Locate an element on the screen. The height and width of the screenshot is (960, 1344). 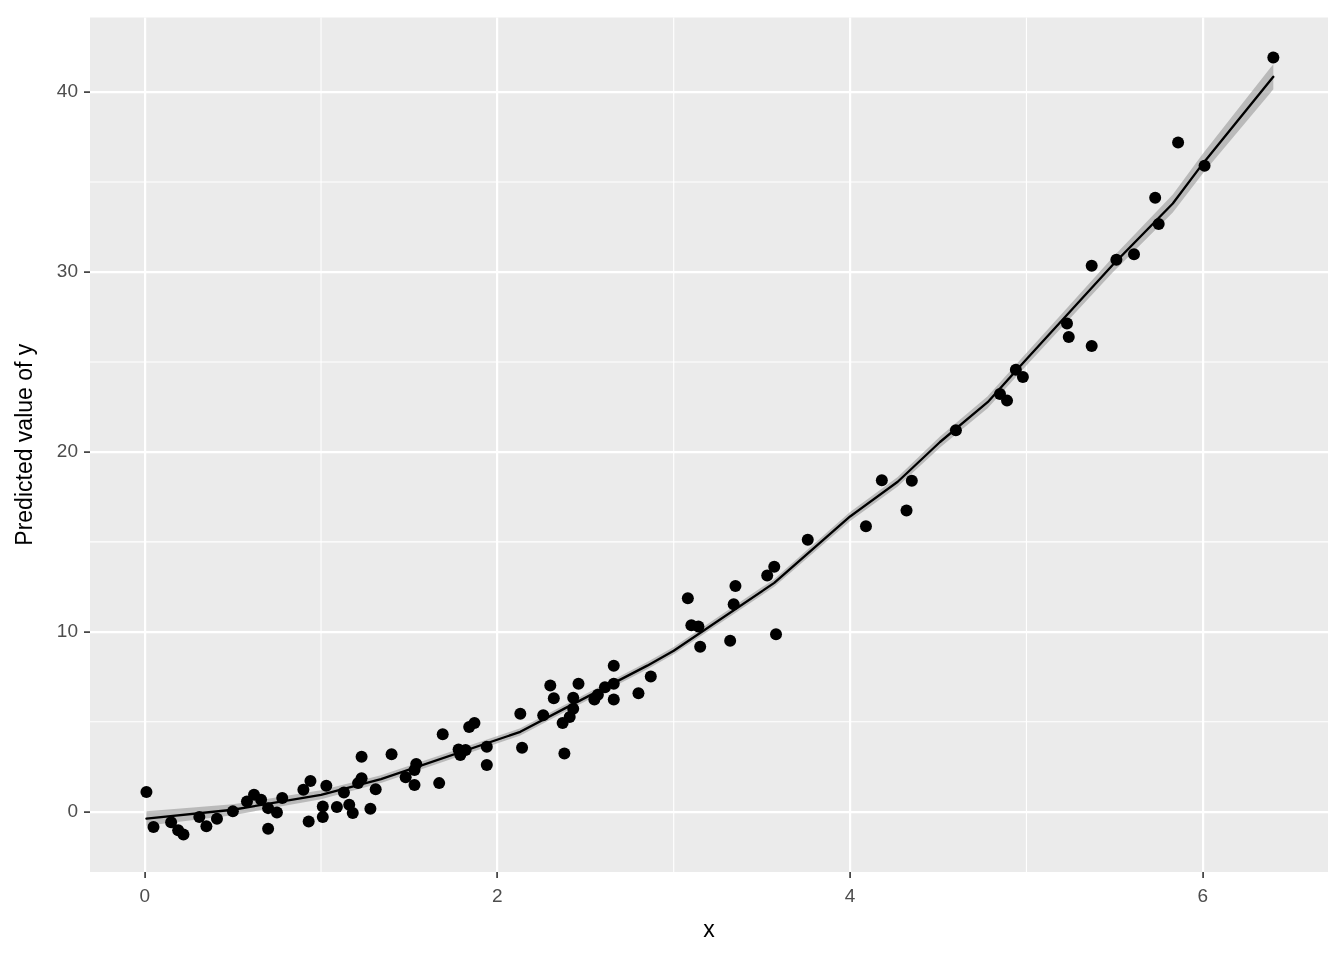
x-tick-label: 4 is located at coordinates (850, 895).